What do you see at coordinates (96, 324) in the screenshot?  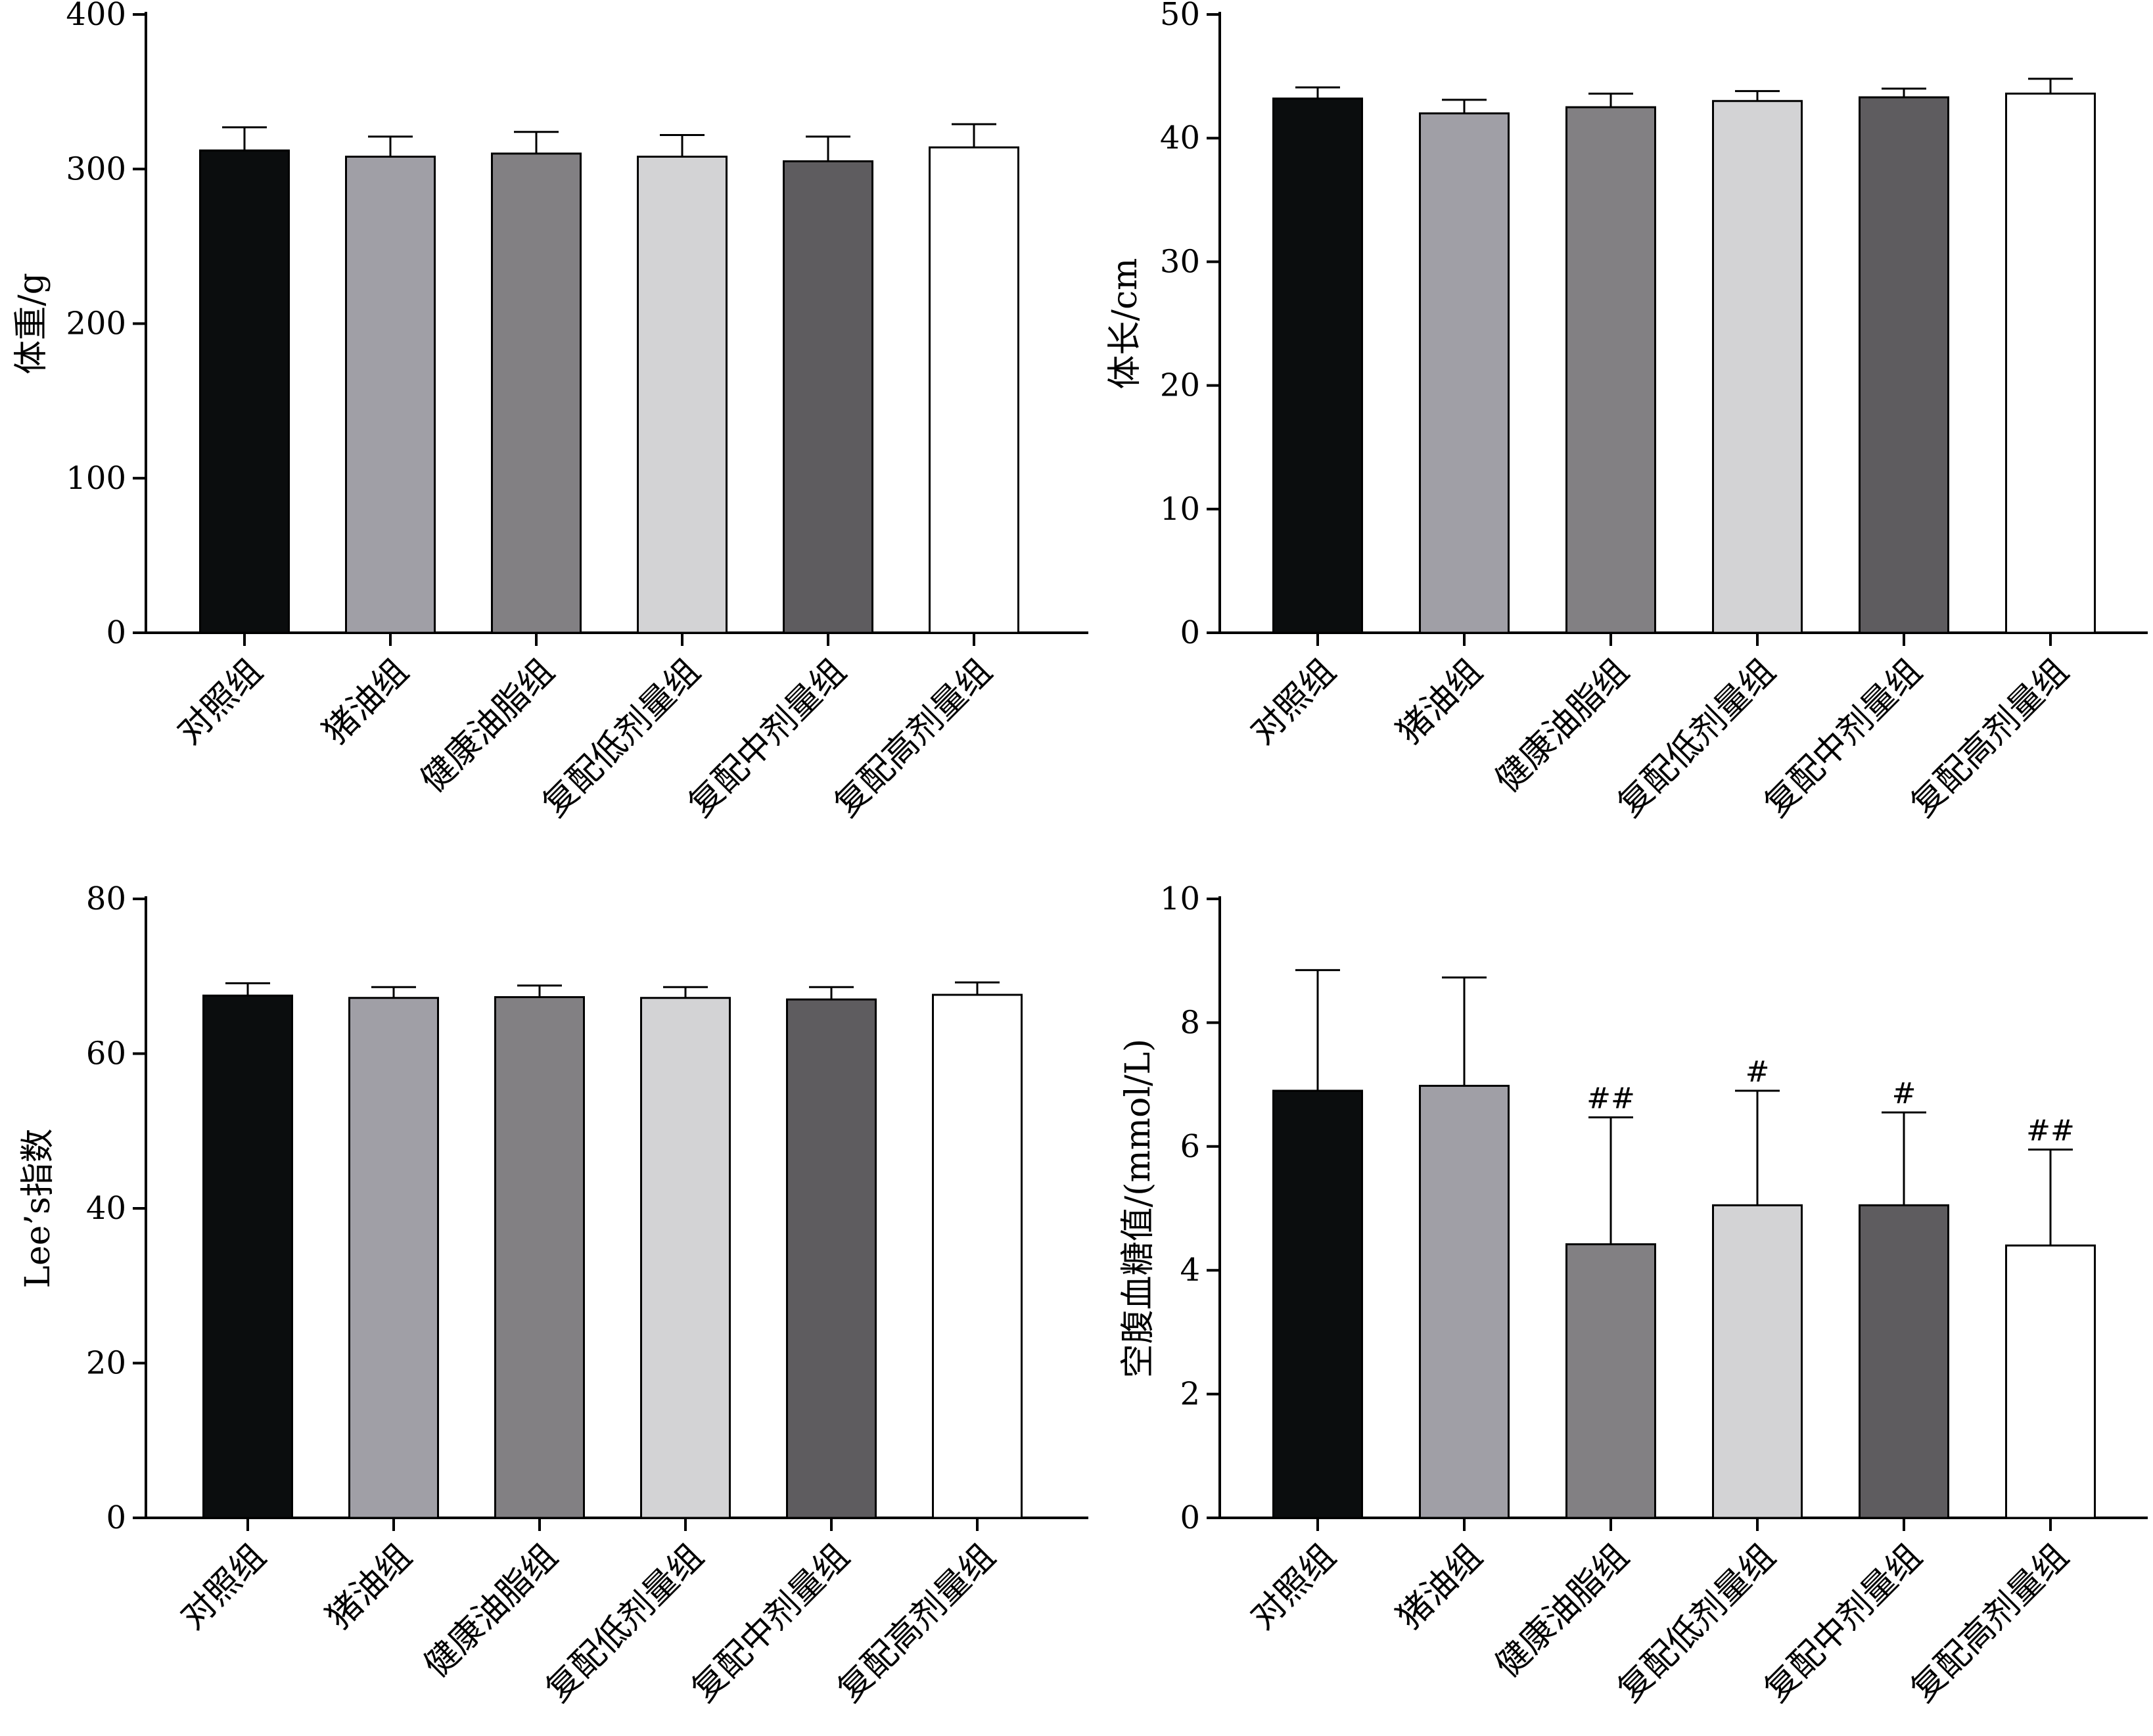 I see `y-tick-label: 200` at bounding box center [96, 324].